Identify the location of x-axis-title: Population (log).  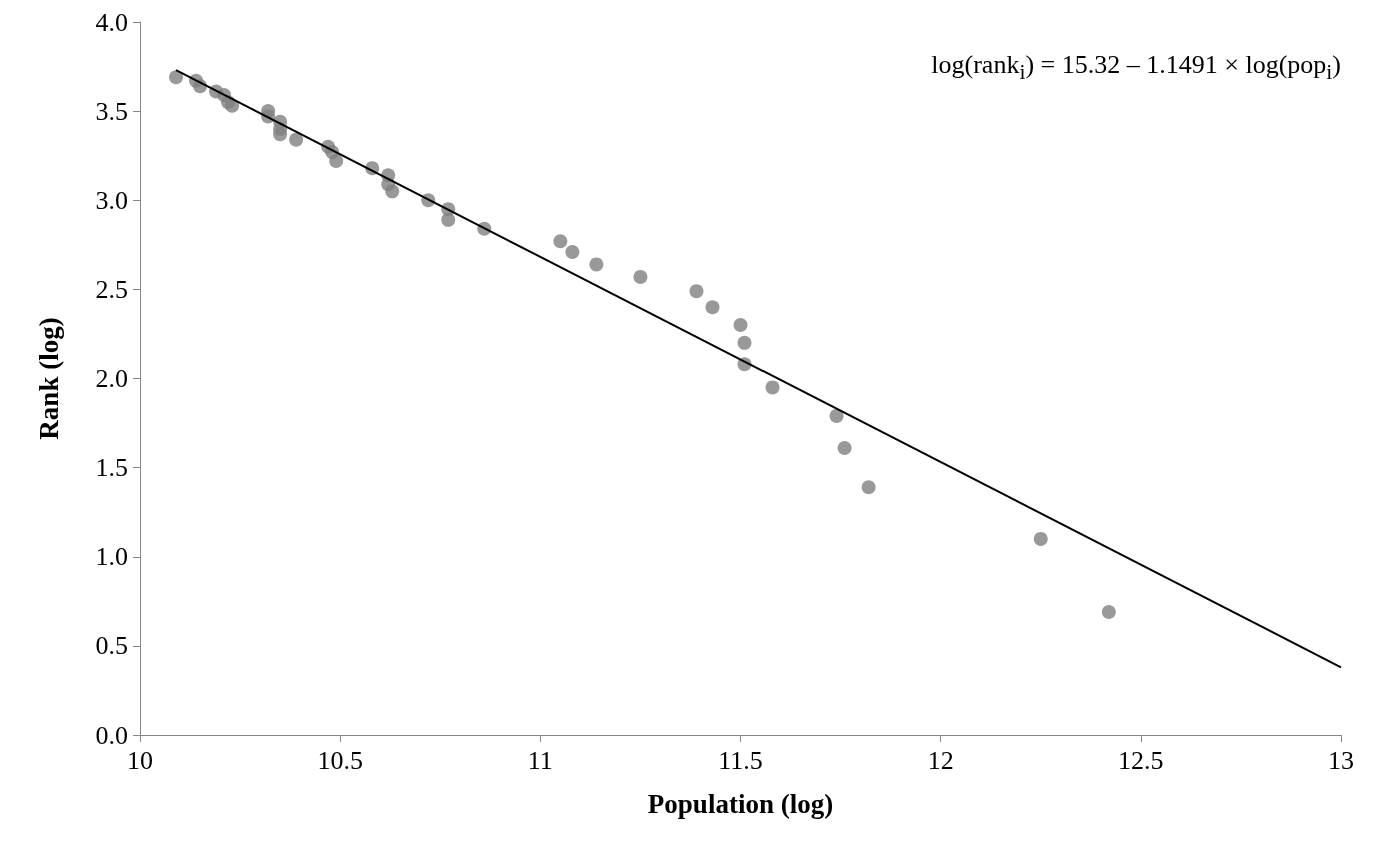
(740, 803).